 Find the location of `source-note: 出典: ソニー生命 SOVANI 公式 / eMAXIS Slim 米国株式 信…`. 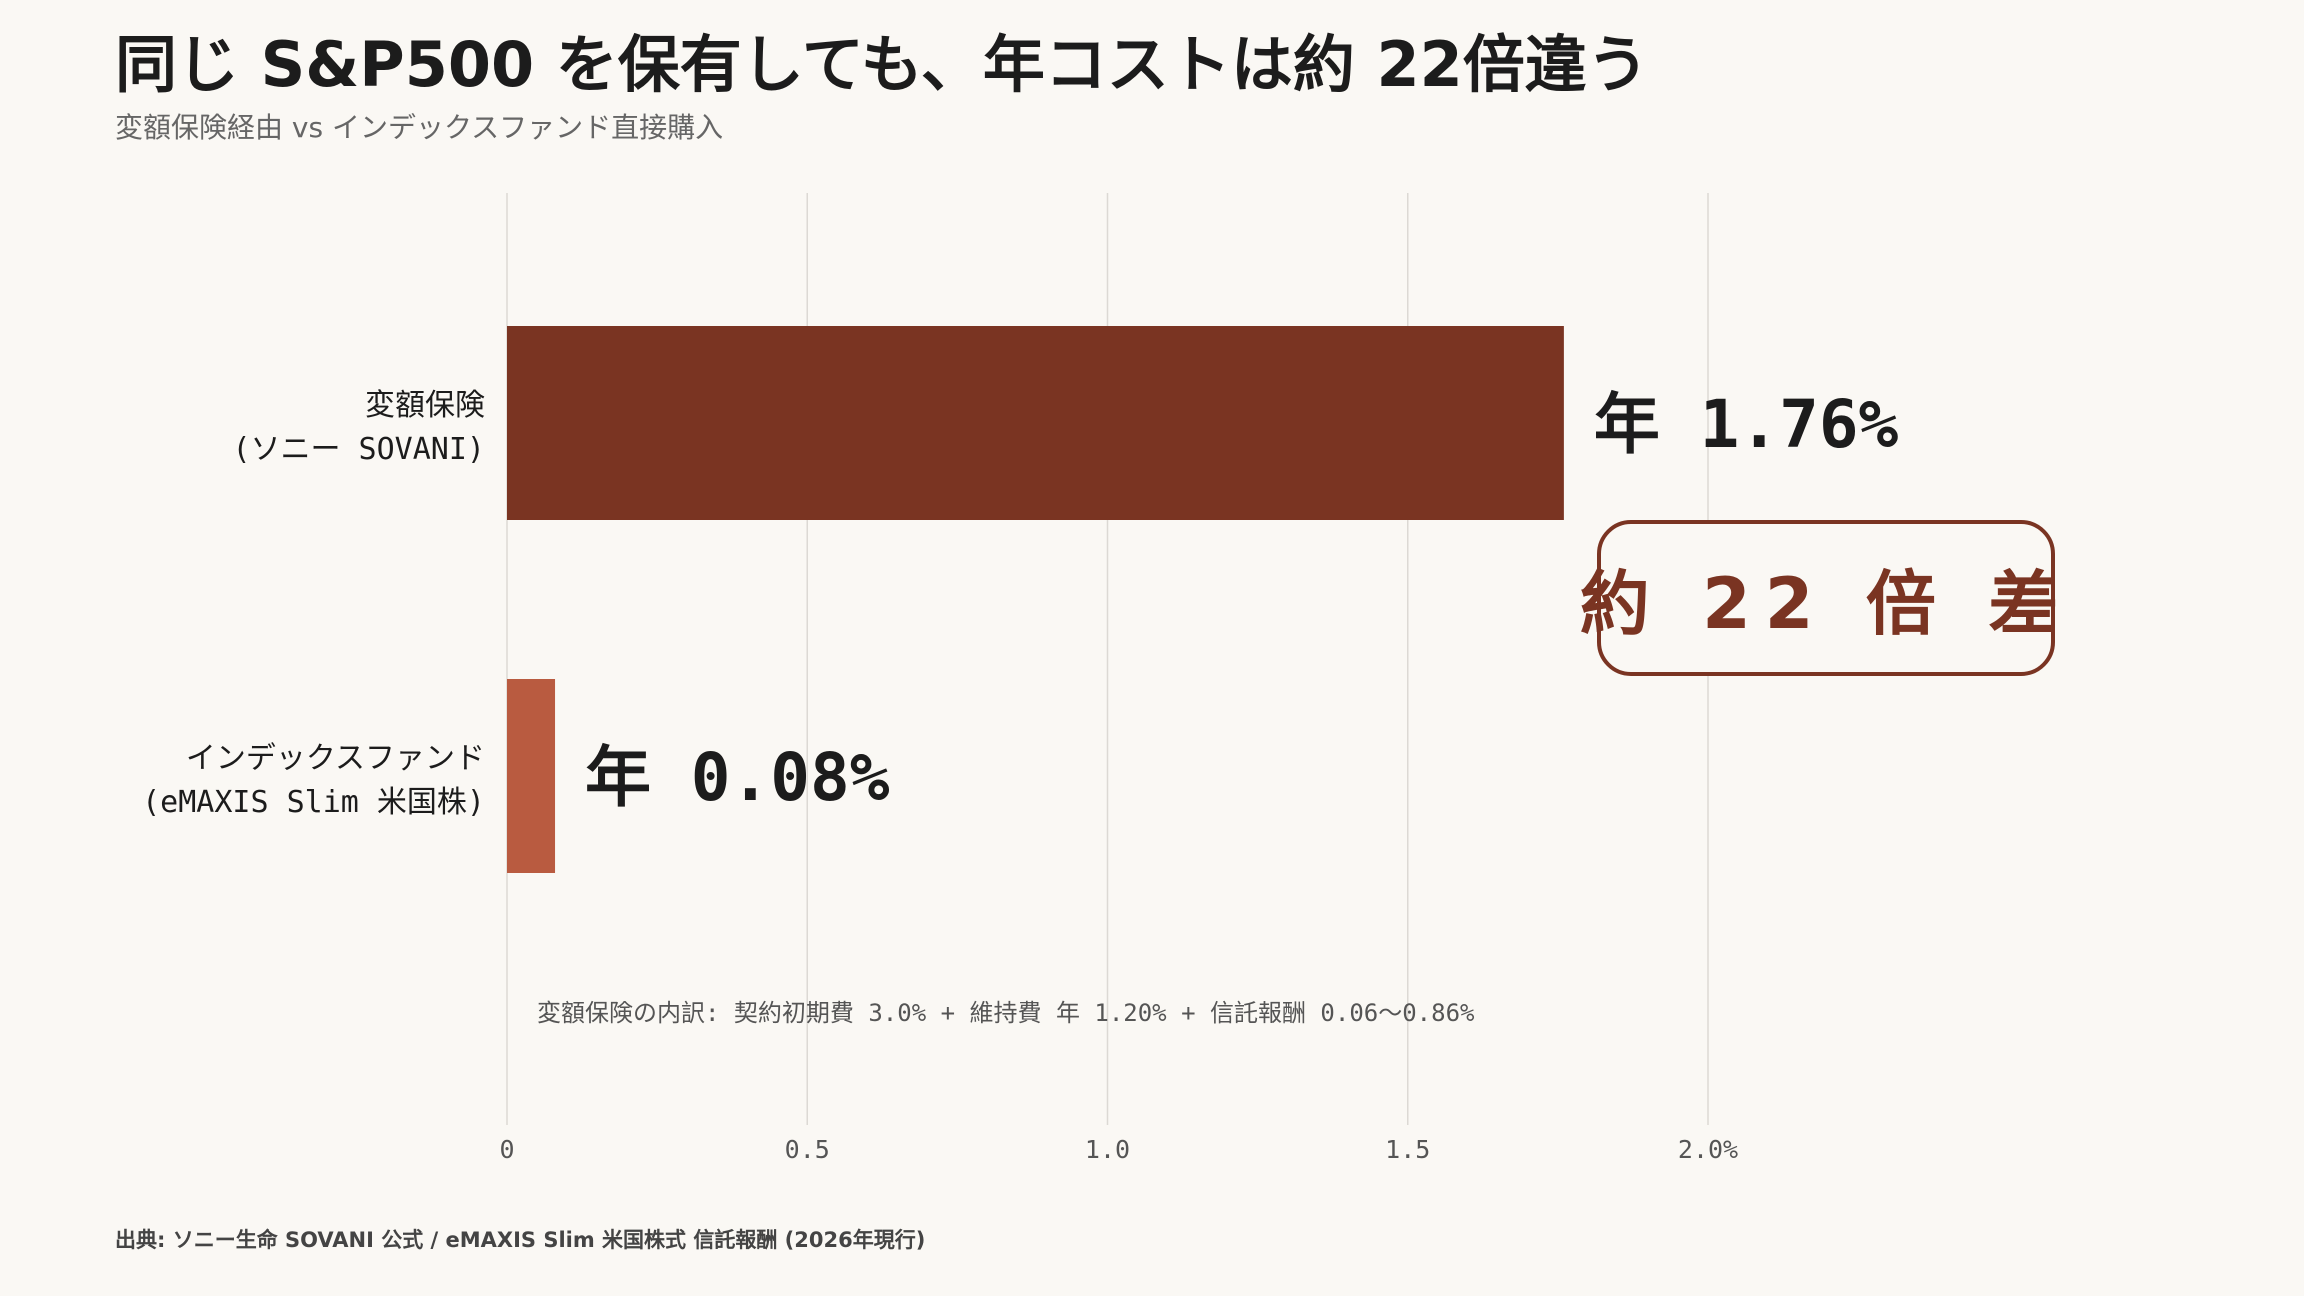

source-note: 出典: ソニー生命 SOVANI 公式 / eMAXIS Slim 米国株式 信… is located at coordinates (520, 1240).